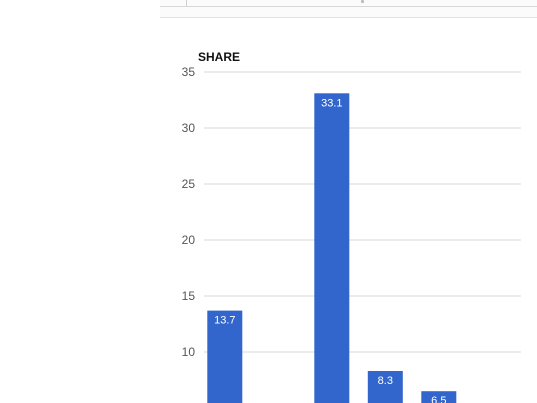 The width and height of the screenshot is (537, 403). What do you see at coordinates (331, 103) in the screenshot?
I see `bar-data-label: 33.1` at bounding box center [331, 103].